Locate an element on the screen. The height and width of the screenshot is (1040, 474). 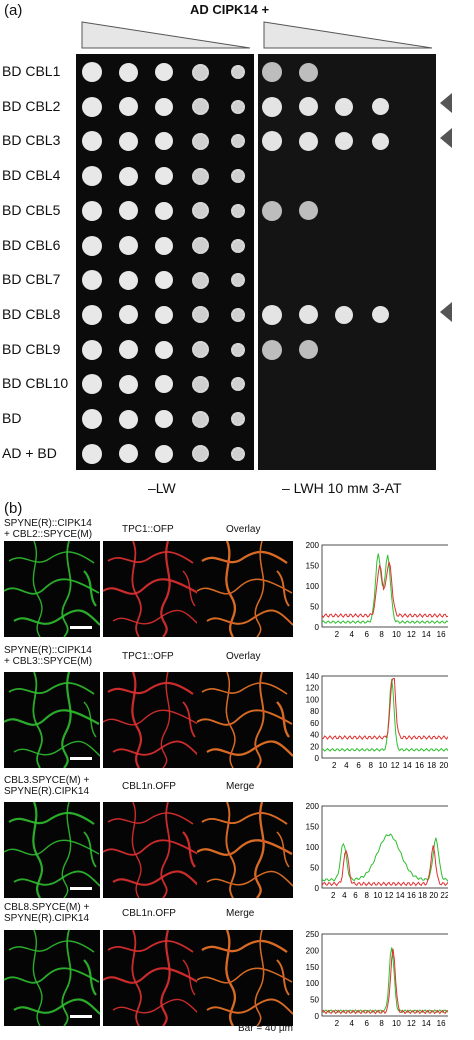
row-label: BD CBL6 is located at coordinates (31, 244).